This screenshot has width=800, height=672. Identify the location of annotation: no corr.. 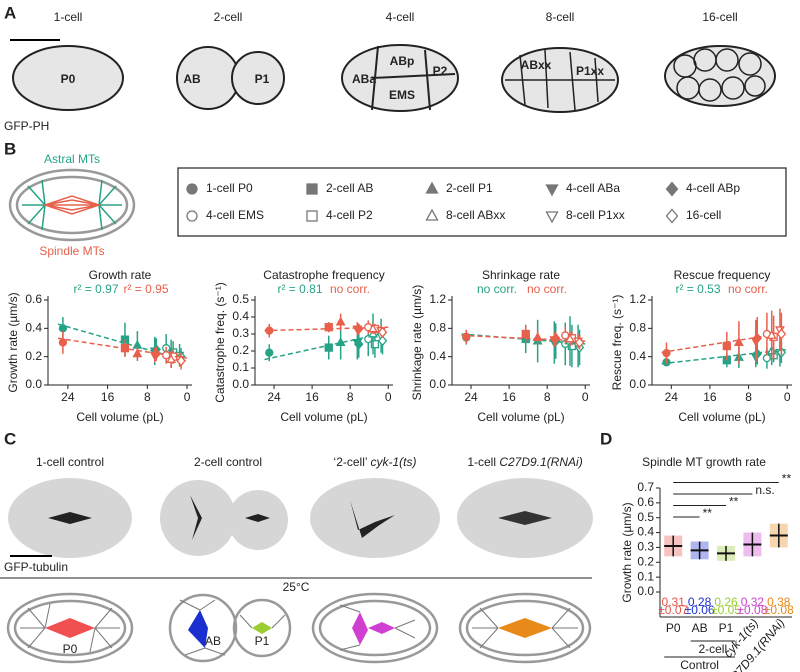
(748, 289).